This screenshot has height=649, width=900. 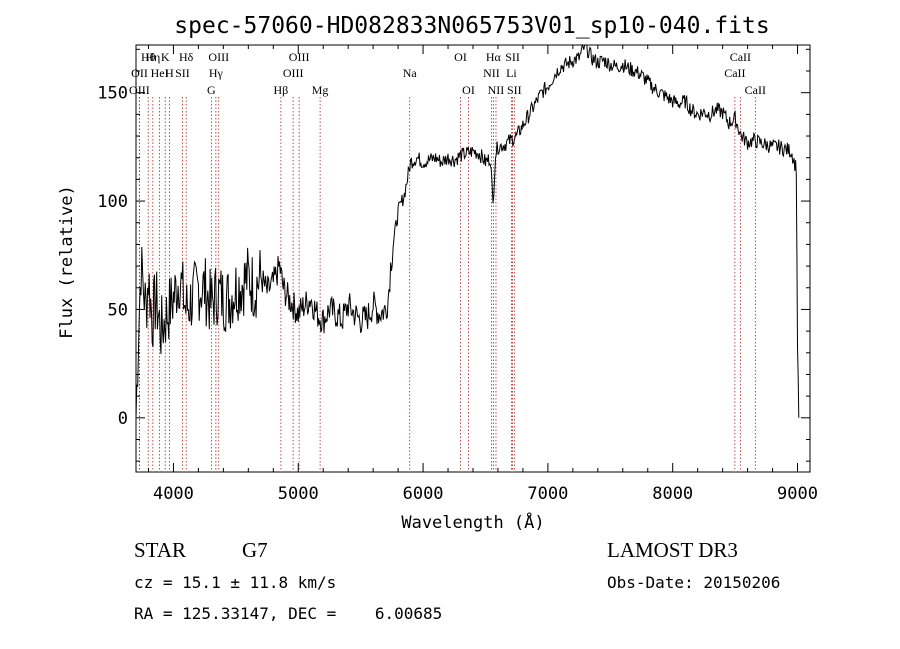 I want to click on observation-date: Obs-Date: 20150206, so click(x=693, y=582).